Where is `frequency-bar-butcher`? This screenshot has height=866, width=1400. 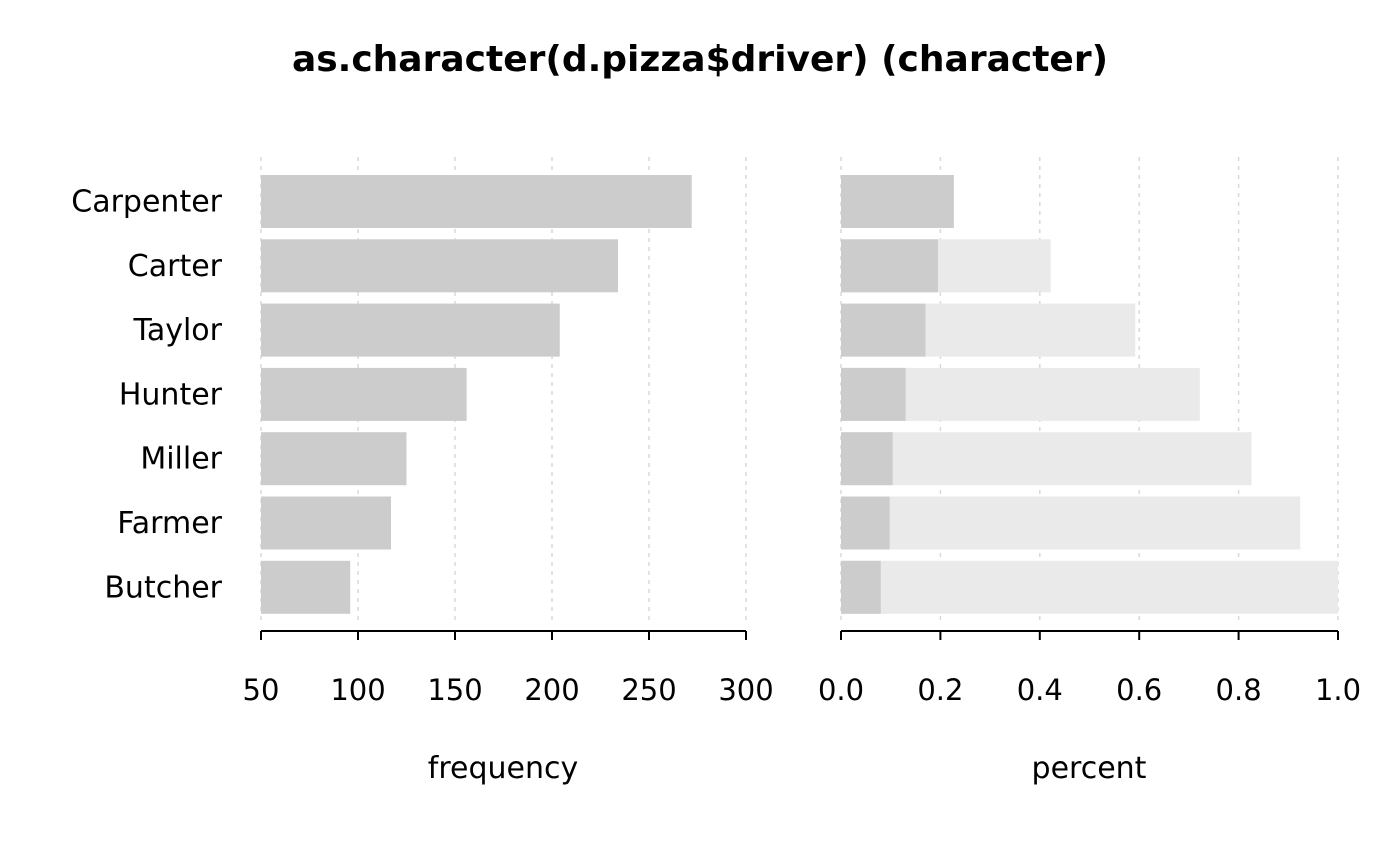
frequency-bar-butcher is located at coordinates (306, 587).